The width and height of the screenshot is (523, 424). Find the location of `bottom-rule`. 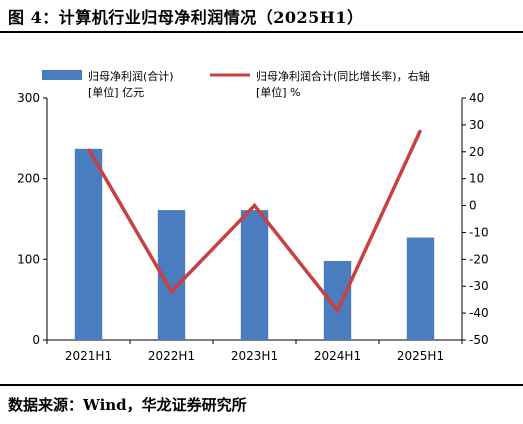

bottom-rule is located at coordinates (261, 385).